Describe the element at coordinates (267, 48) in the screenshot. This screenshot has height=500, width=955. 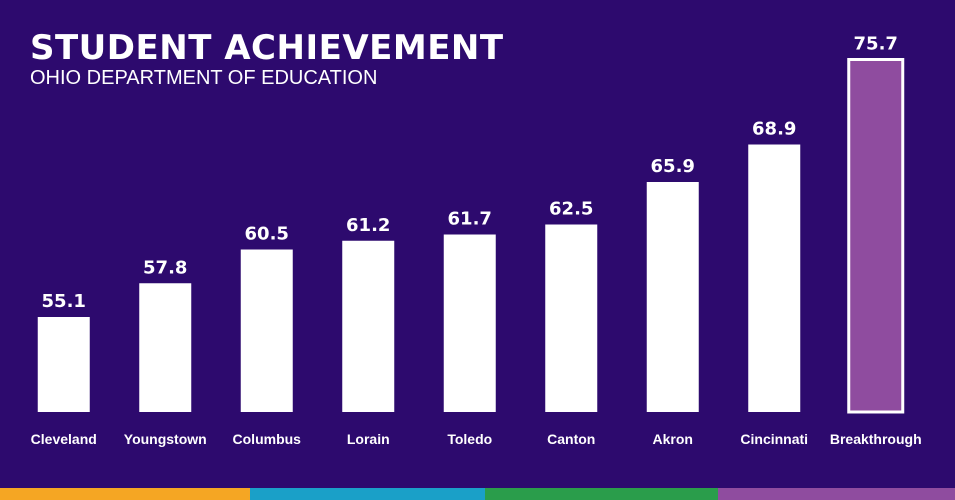
I see `chart-title: STUDENT ACHIEVEMENT` at that location.